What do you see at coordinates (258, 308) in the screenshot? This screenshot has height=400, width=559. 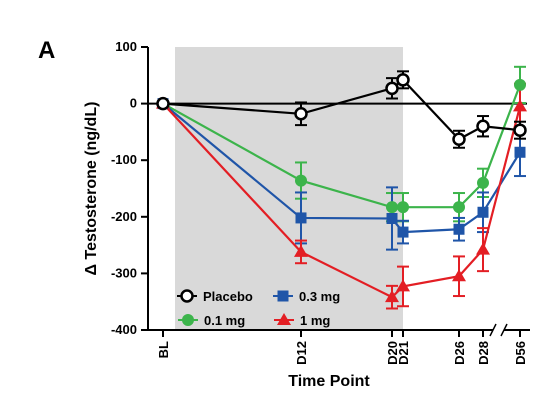 I see `legend: Placebo 0.1 mg 0.3 mg 1 mg` at bounding box center [258, 308].